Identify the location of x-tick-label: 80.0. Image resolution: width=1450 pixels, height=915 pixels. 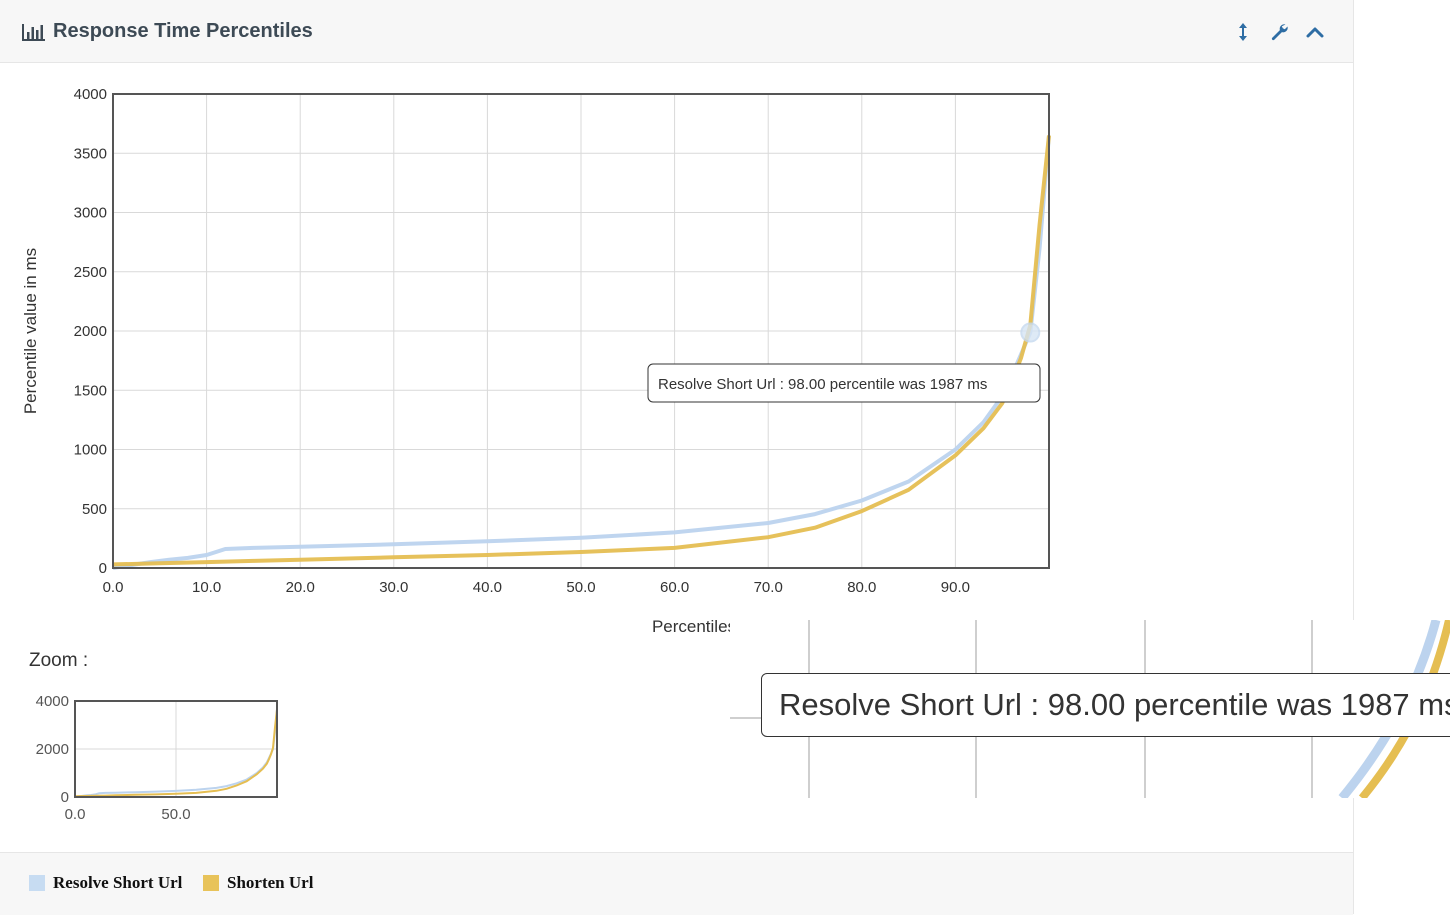
(861, 587).